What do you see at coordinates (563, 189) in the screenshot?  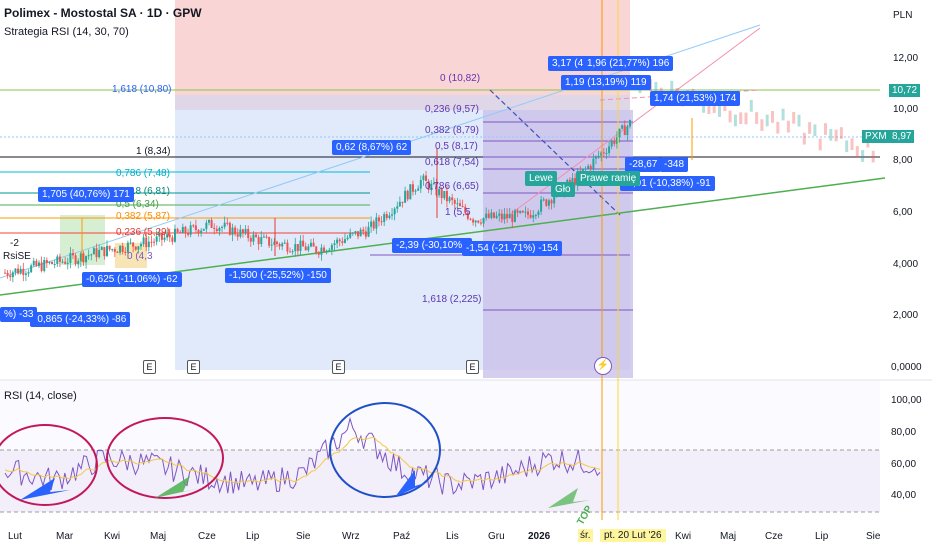 I see `pattern-label-head: Gło` at bounding box center [563, 189].